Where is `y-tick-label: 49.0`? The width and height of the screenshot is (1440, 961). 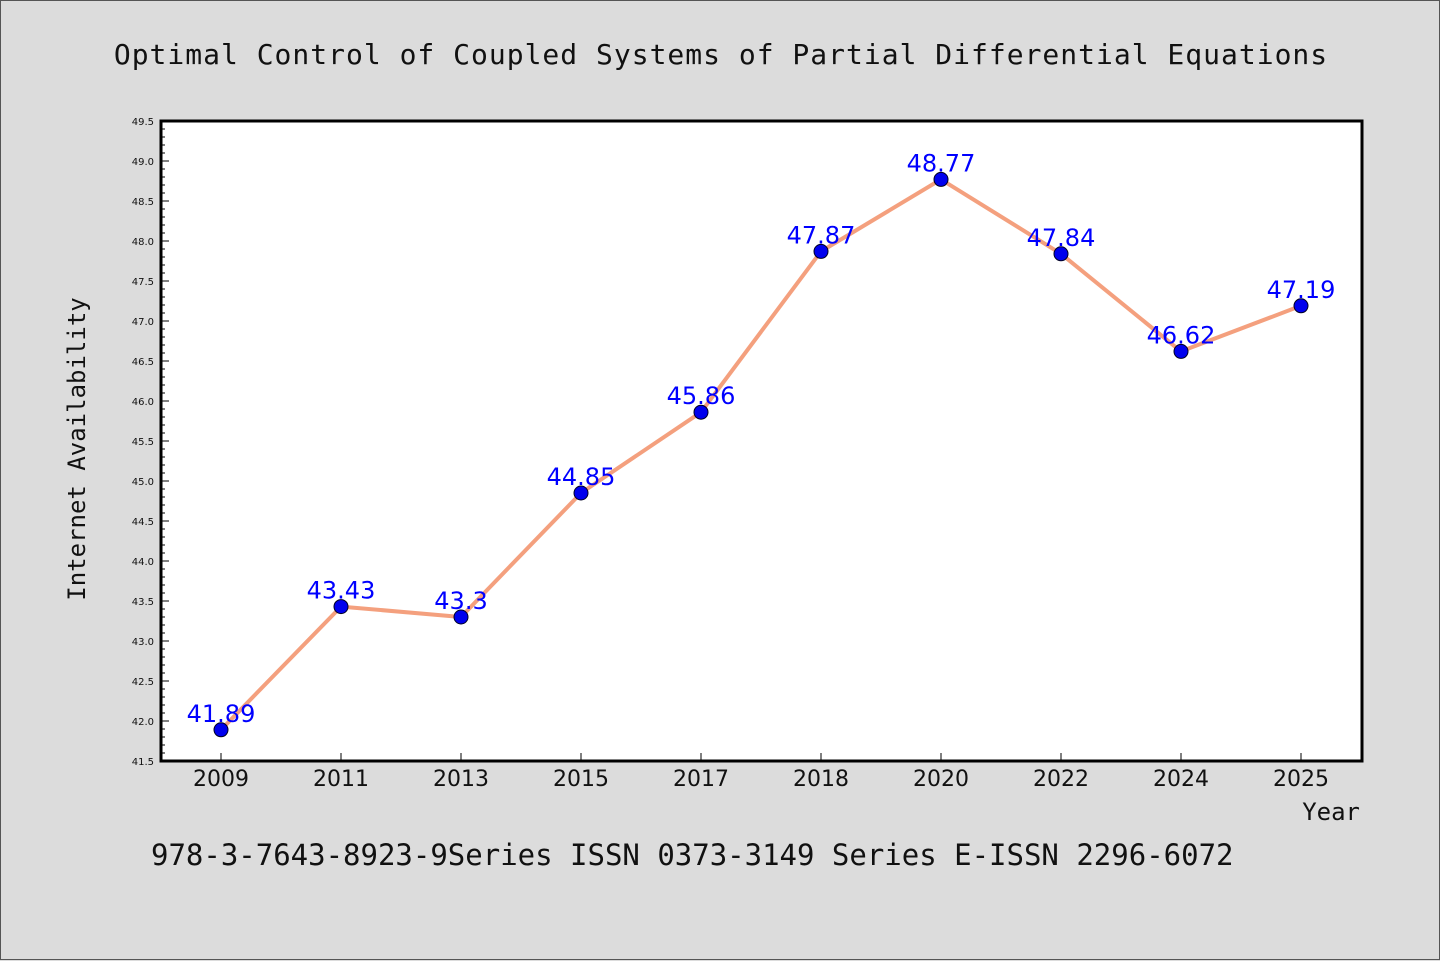 y-tick-label: 49.0 is located at coordinates (143, 162).